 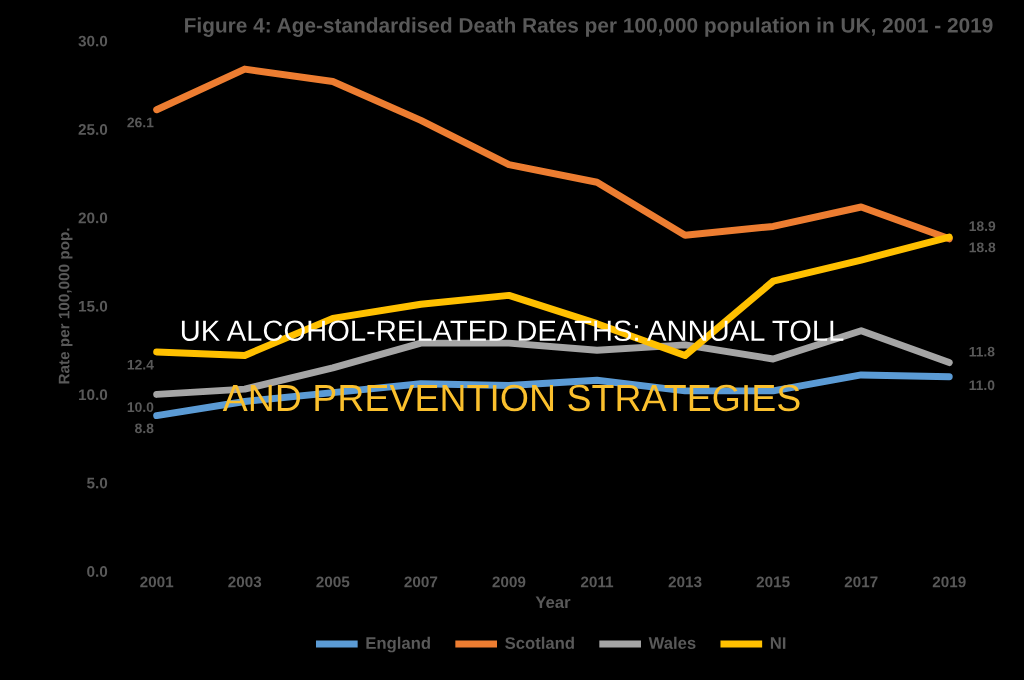 I want to click on x-tick-label: 2019, so click(x=949, y=582).